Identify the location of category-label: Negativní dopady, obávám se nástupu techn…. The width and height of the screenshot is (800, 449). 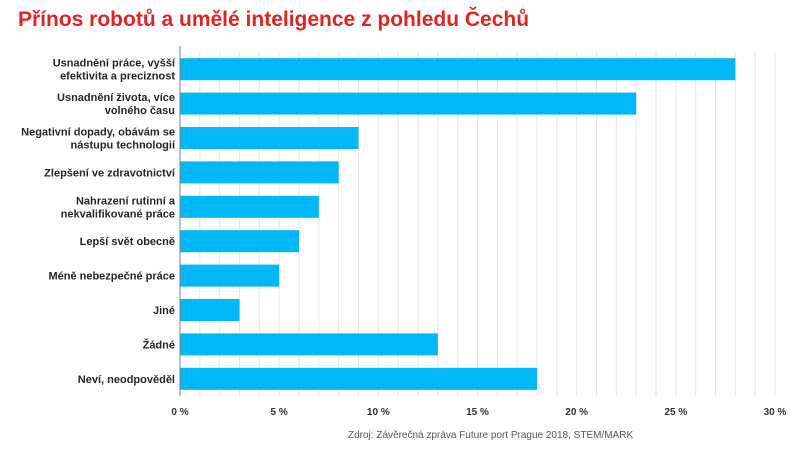
(98, 139).